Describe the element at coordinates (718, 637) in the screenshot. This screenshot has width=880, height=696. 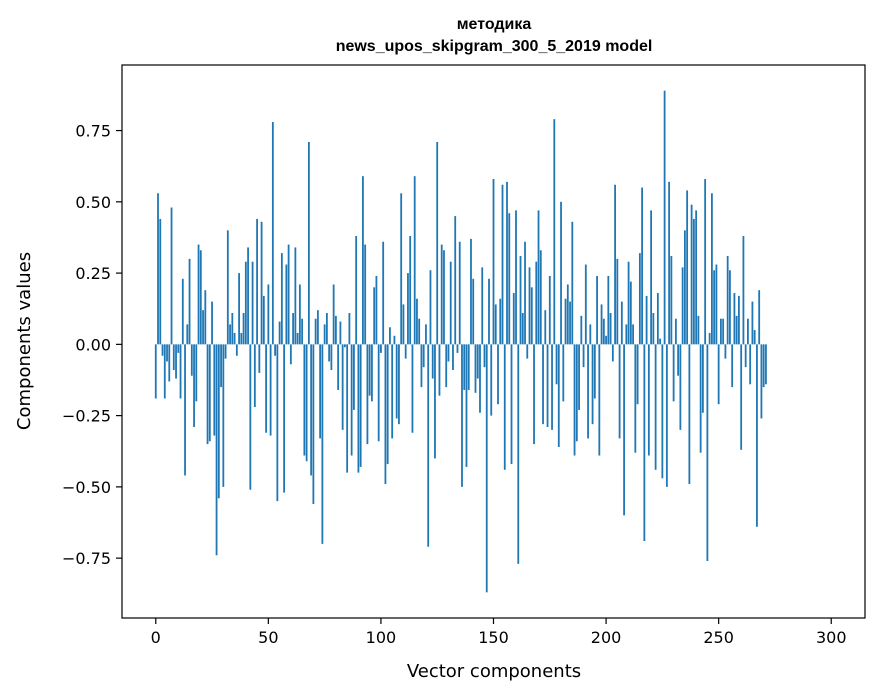
I see `x-tick-label: 250` at that location.